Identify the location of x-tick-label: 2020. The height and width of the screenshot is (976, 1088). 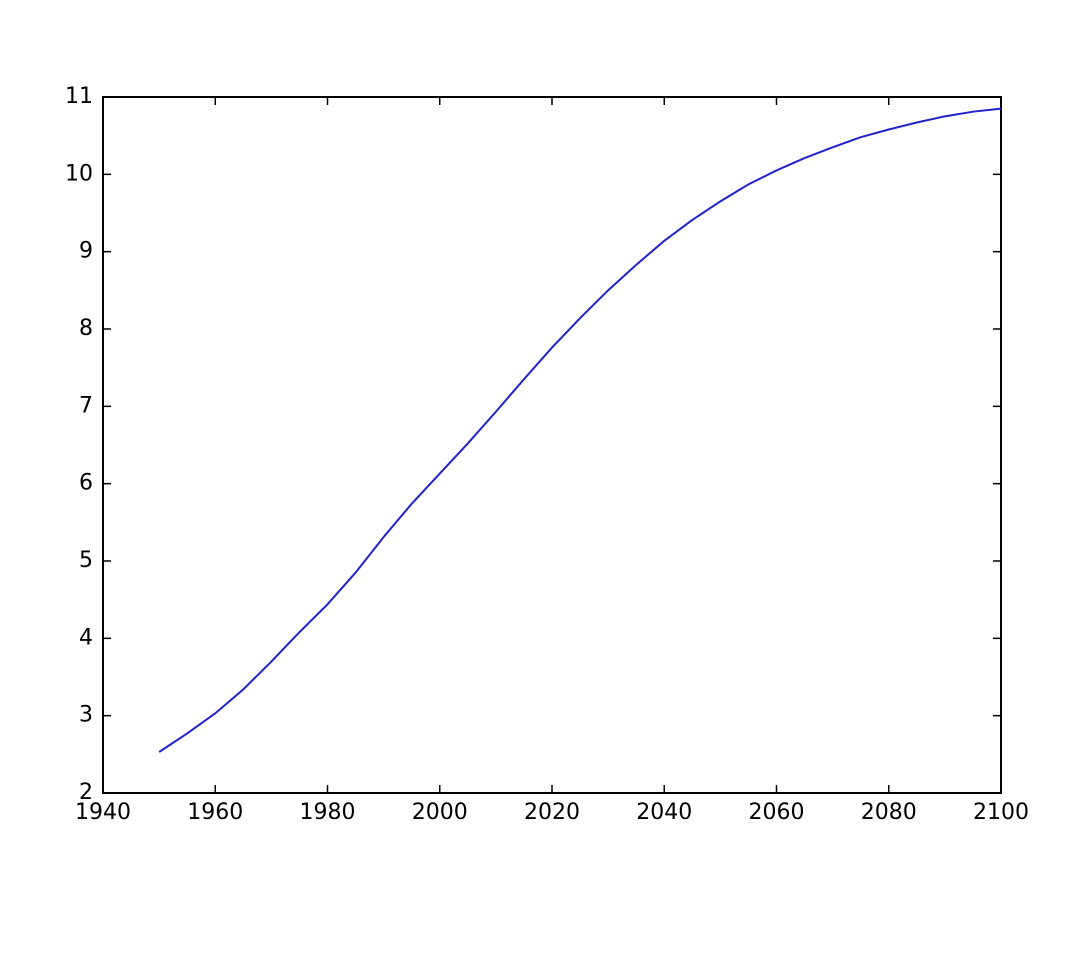
(552, 812).